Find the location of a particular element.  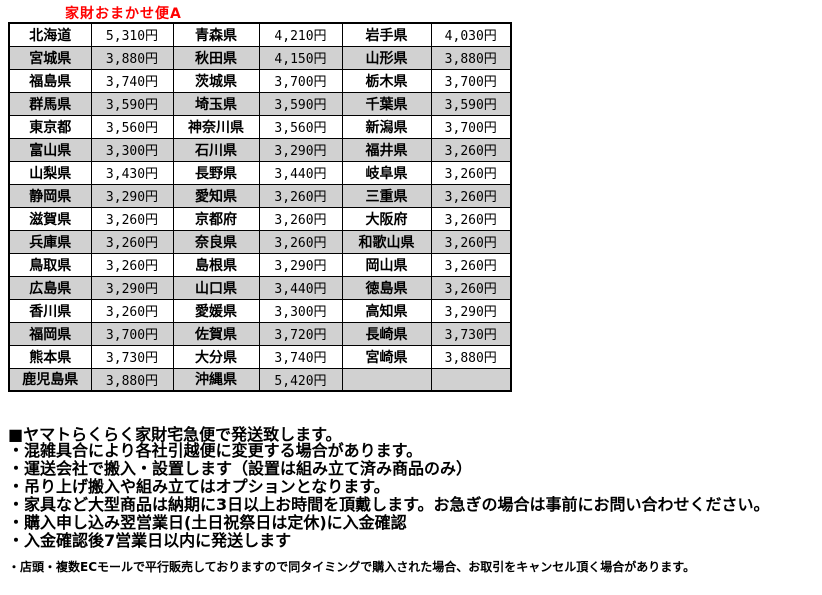

prefecture-cell: 愛媛県 is located at coordinates (216, 310).